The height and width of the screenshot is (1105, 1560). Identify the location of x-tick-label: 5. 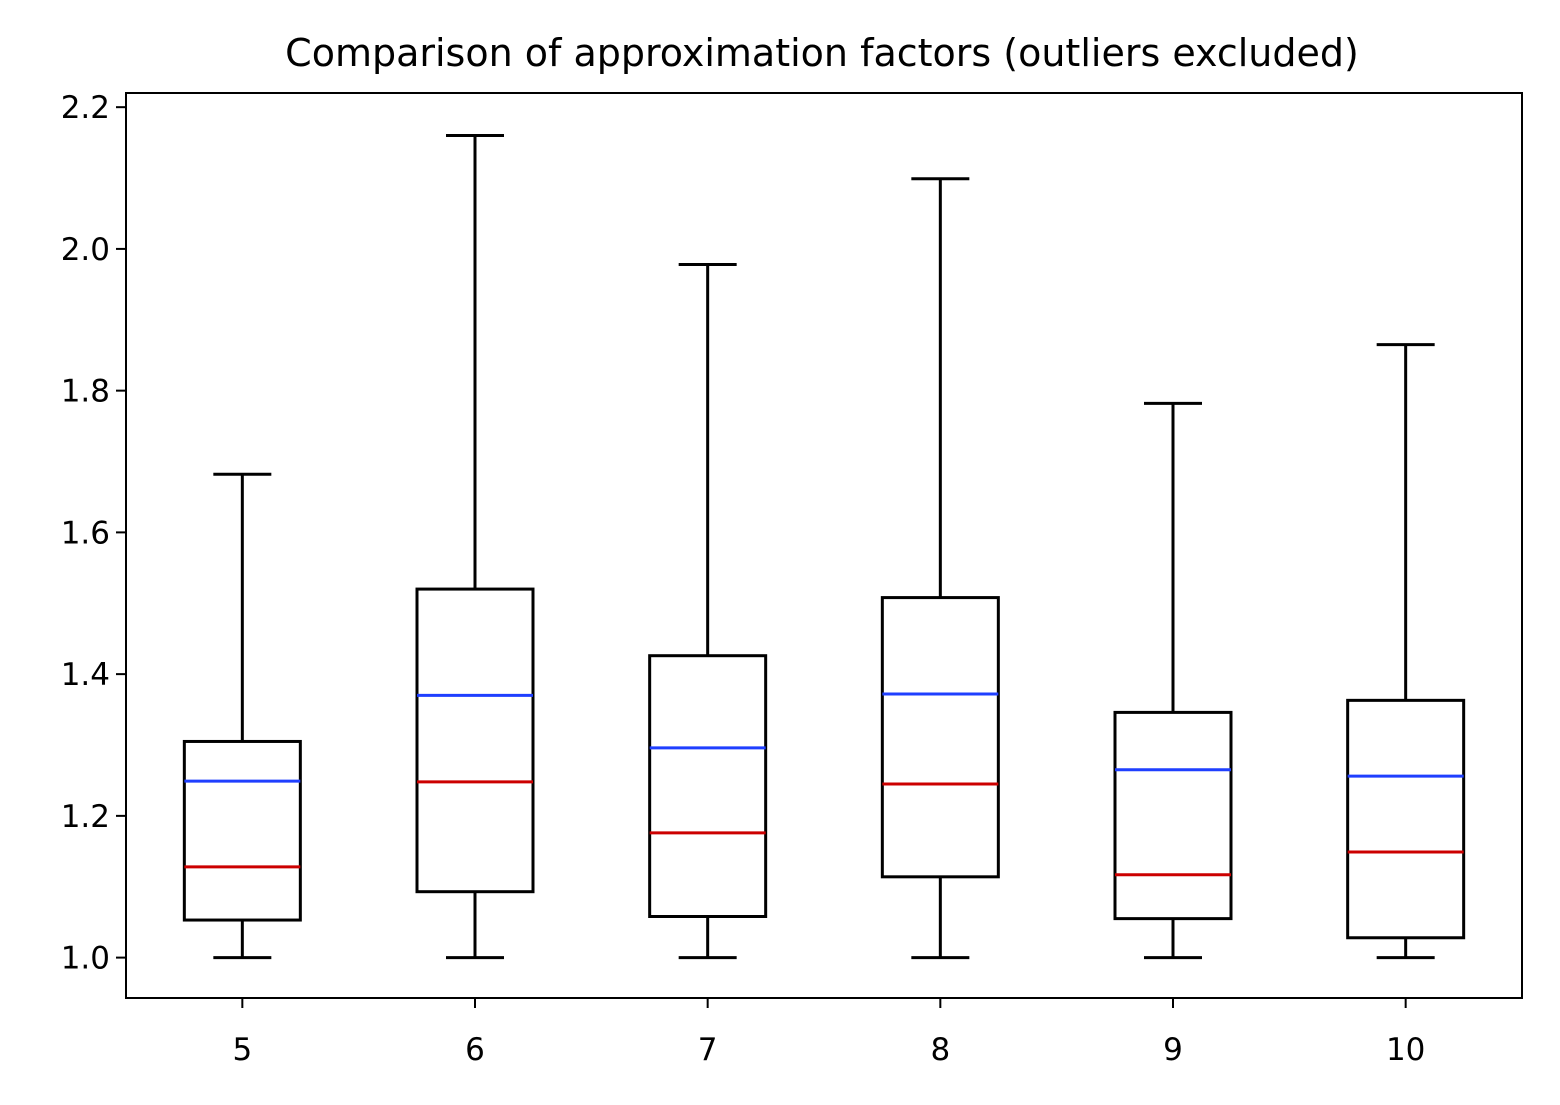
(242, 1050).